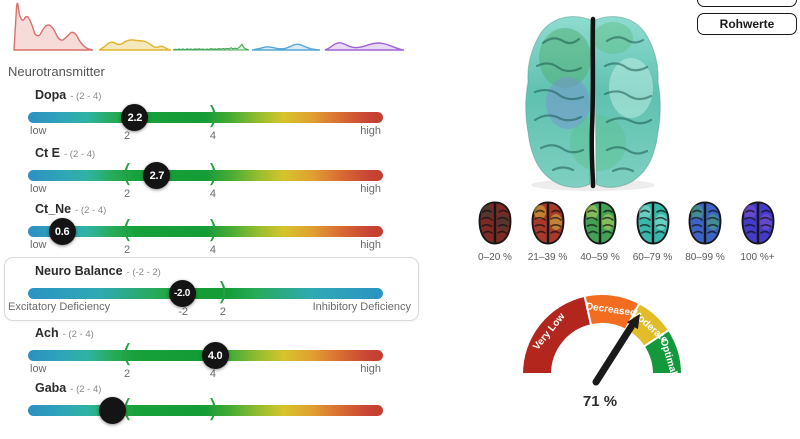  Describe the element at coordinates (757, 257) in the screenshot. I see `brain-scale-label: 100 %+` at that location.